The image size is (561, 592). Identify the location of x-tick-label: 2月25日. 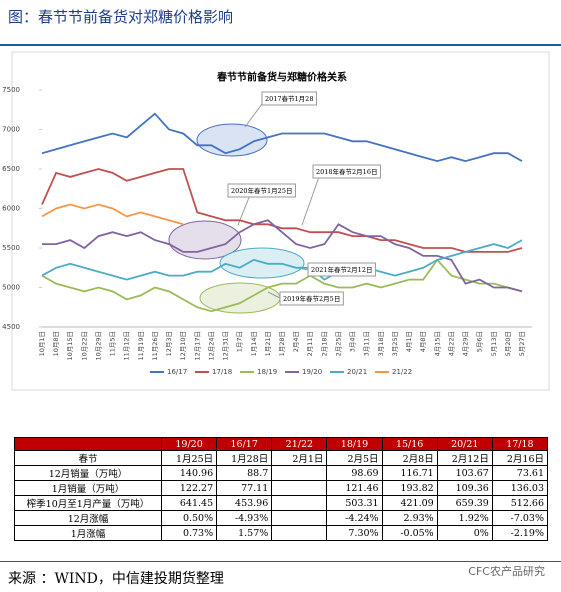
(338, 343).